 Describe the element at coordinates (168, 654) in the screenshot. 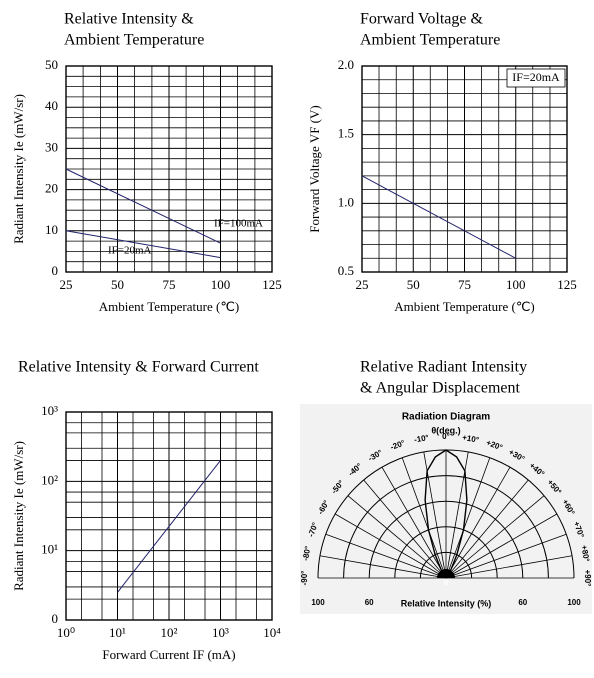

I see `x-axis-label: Forward Current IF (mA)` at that location.